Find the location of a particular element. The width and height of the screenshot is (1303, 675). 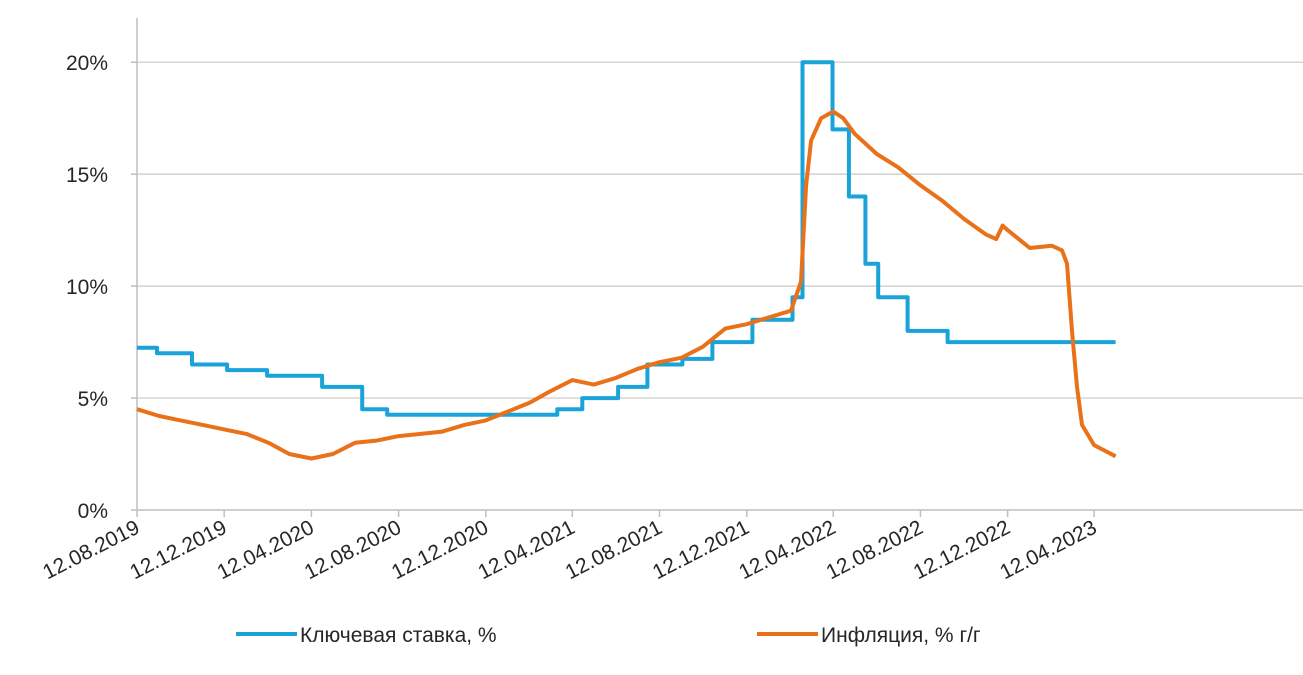

x-tick-label: 12.04.2021 is located at coordinates (526, 550).